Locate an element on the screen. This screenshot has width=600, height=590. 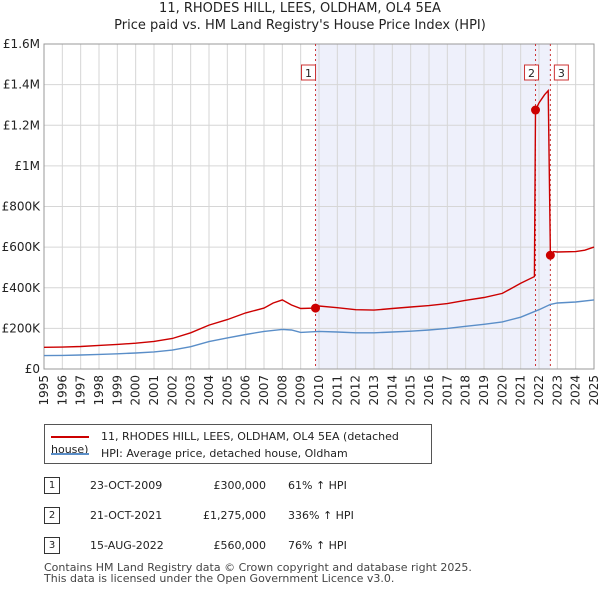
x-tick-label: 2014 is located at coordinates (392, 390).